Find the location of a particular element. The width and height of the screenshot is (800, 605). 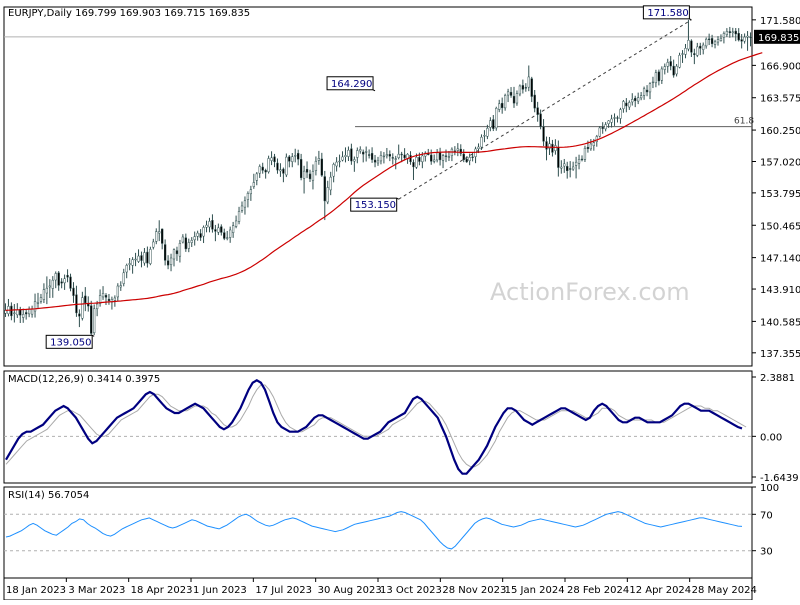

price-axis-label: 171.580 is located at coordinates (780, 21).